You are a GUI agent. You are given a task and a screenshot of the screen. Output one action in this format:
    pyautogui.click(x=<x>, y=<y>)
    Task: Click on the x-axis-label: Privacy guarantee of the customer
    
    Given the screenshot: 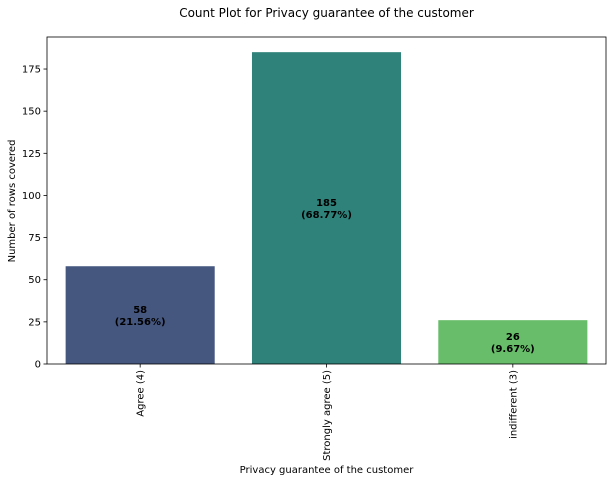 What is the action you would take?
    pyautogui.click(x=327, y=470)
    